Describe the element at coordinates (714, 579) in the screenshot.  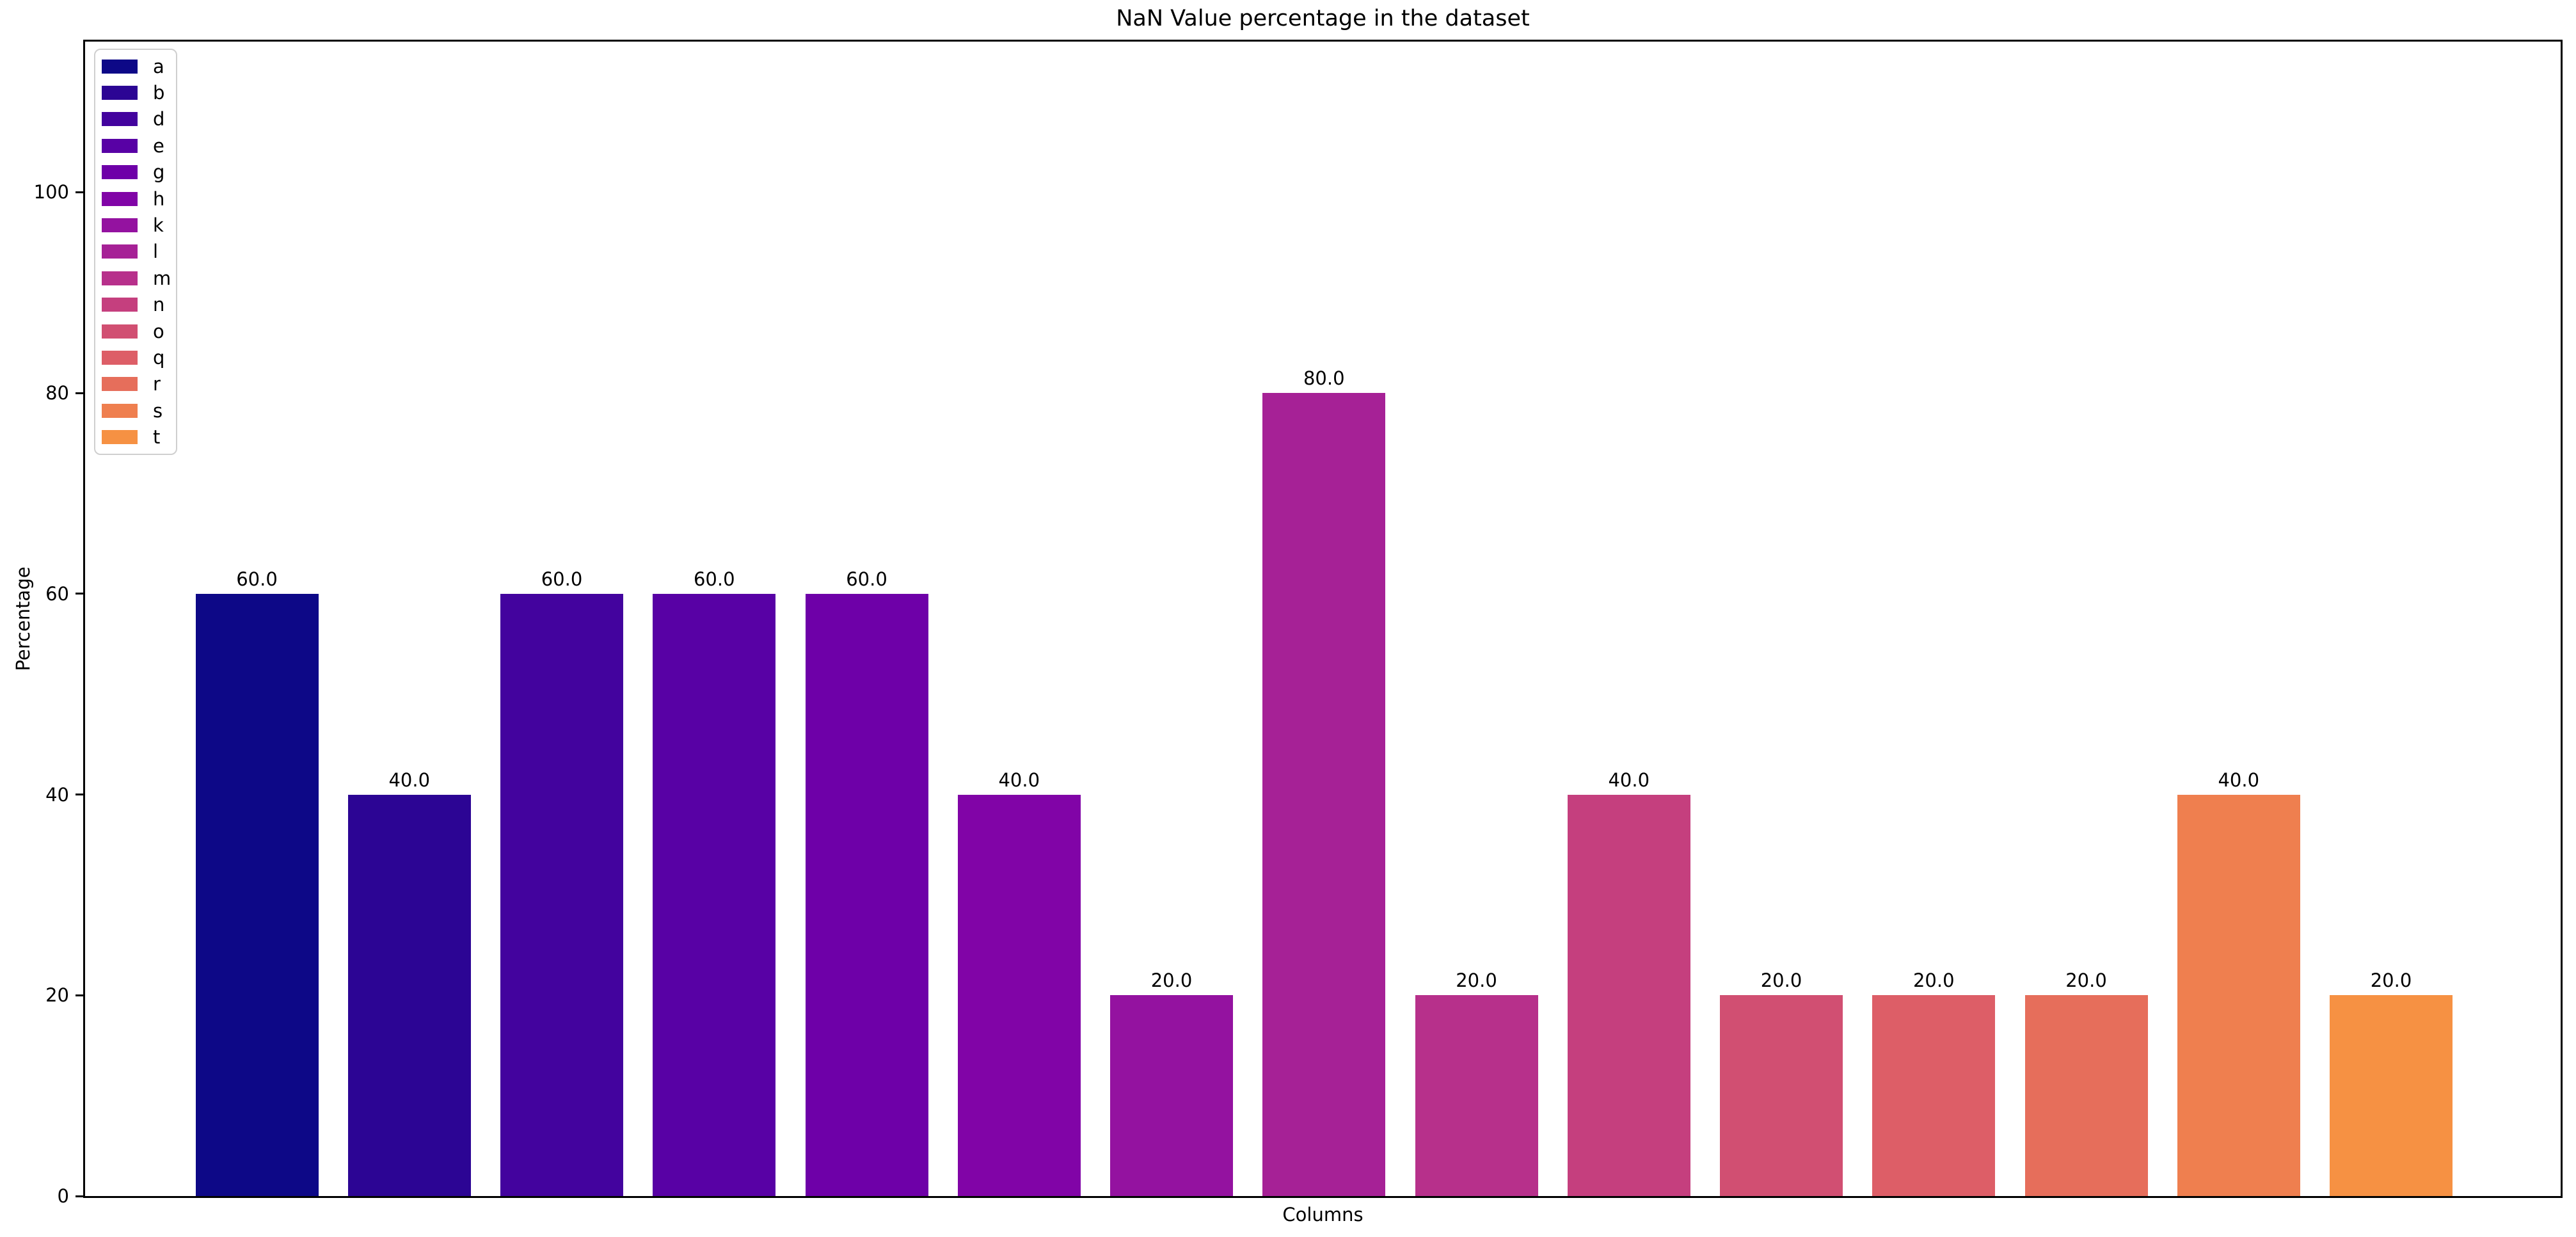
I see `bar-value-label-e: 60.0` at that location.